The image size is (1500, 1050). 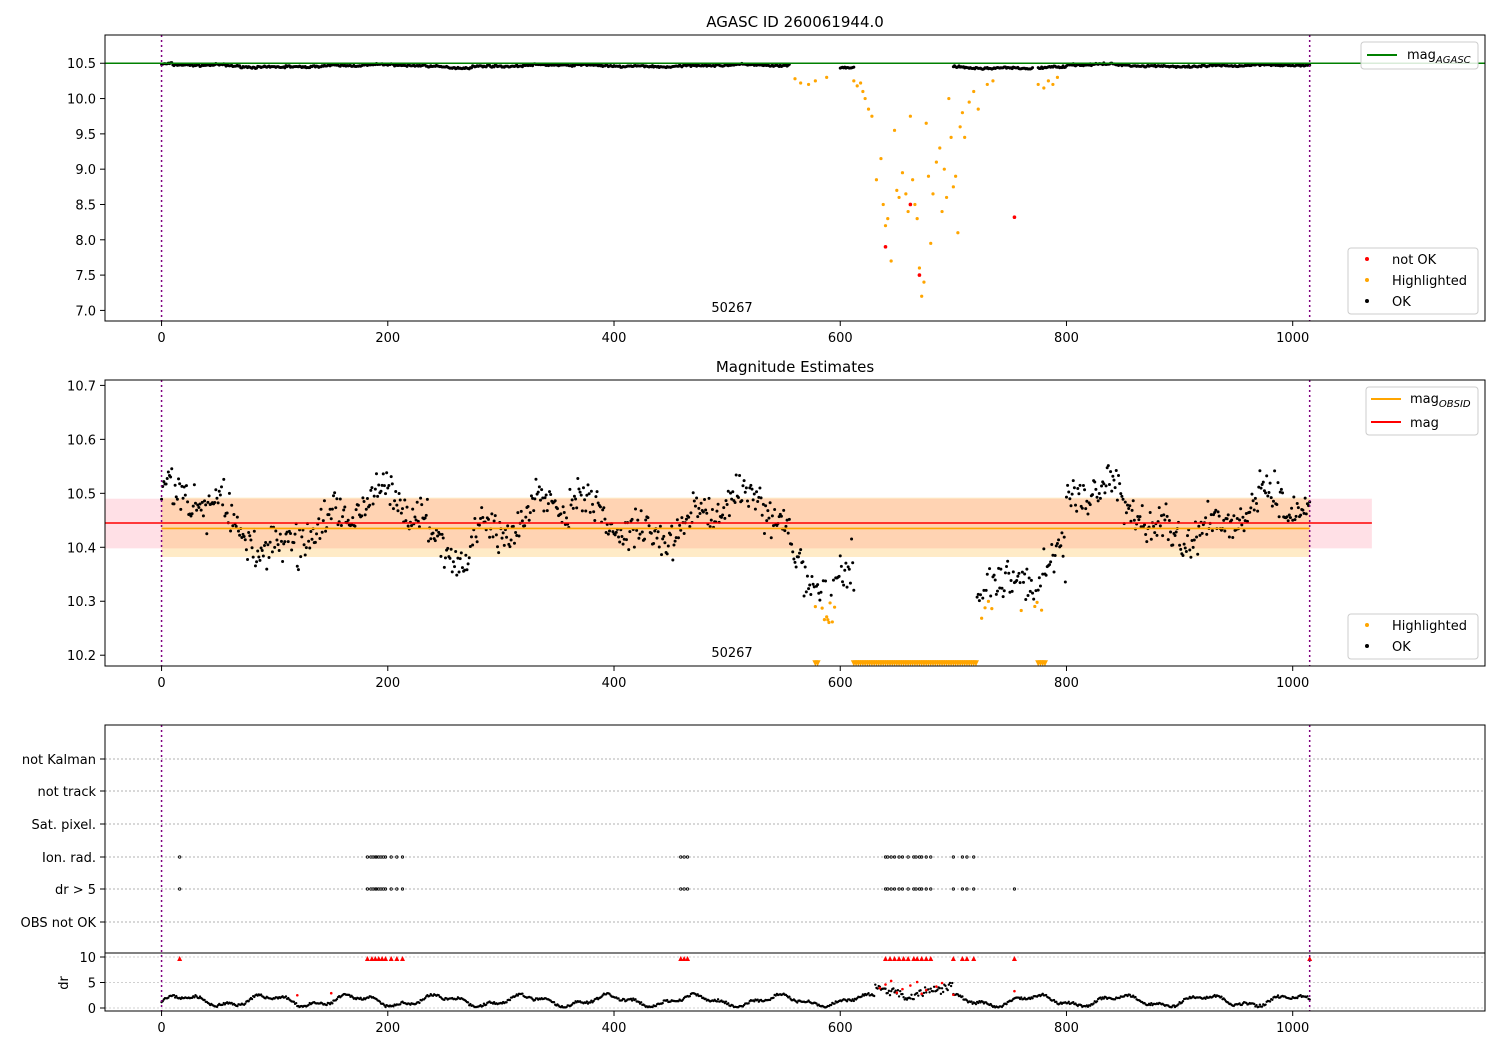 I want to click on y-tick-label: 7.5, so click(x=85, y=276).